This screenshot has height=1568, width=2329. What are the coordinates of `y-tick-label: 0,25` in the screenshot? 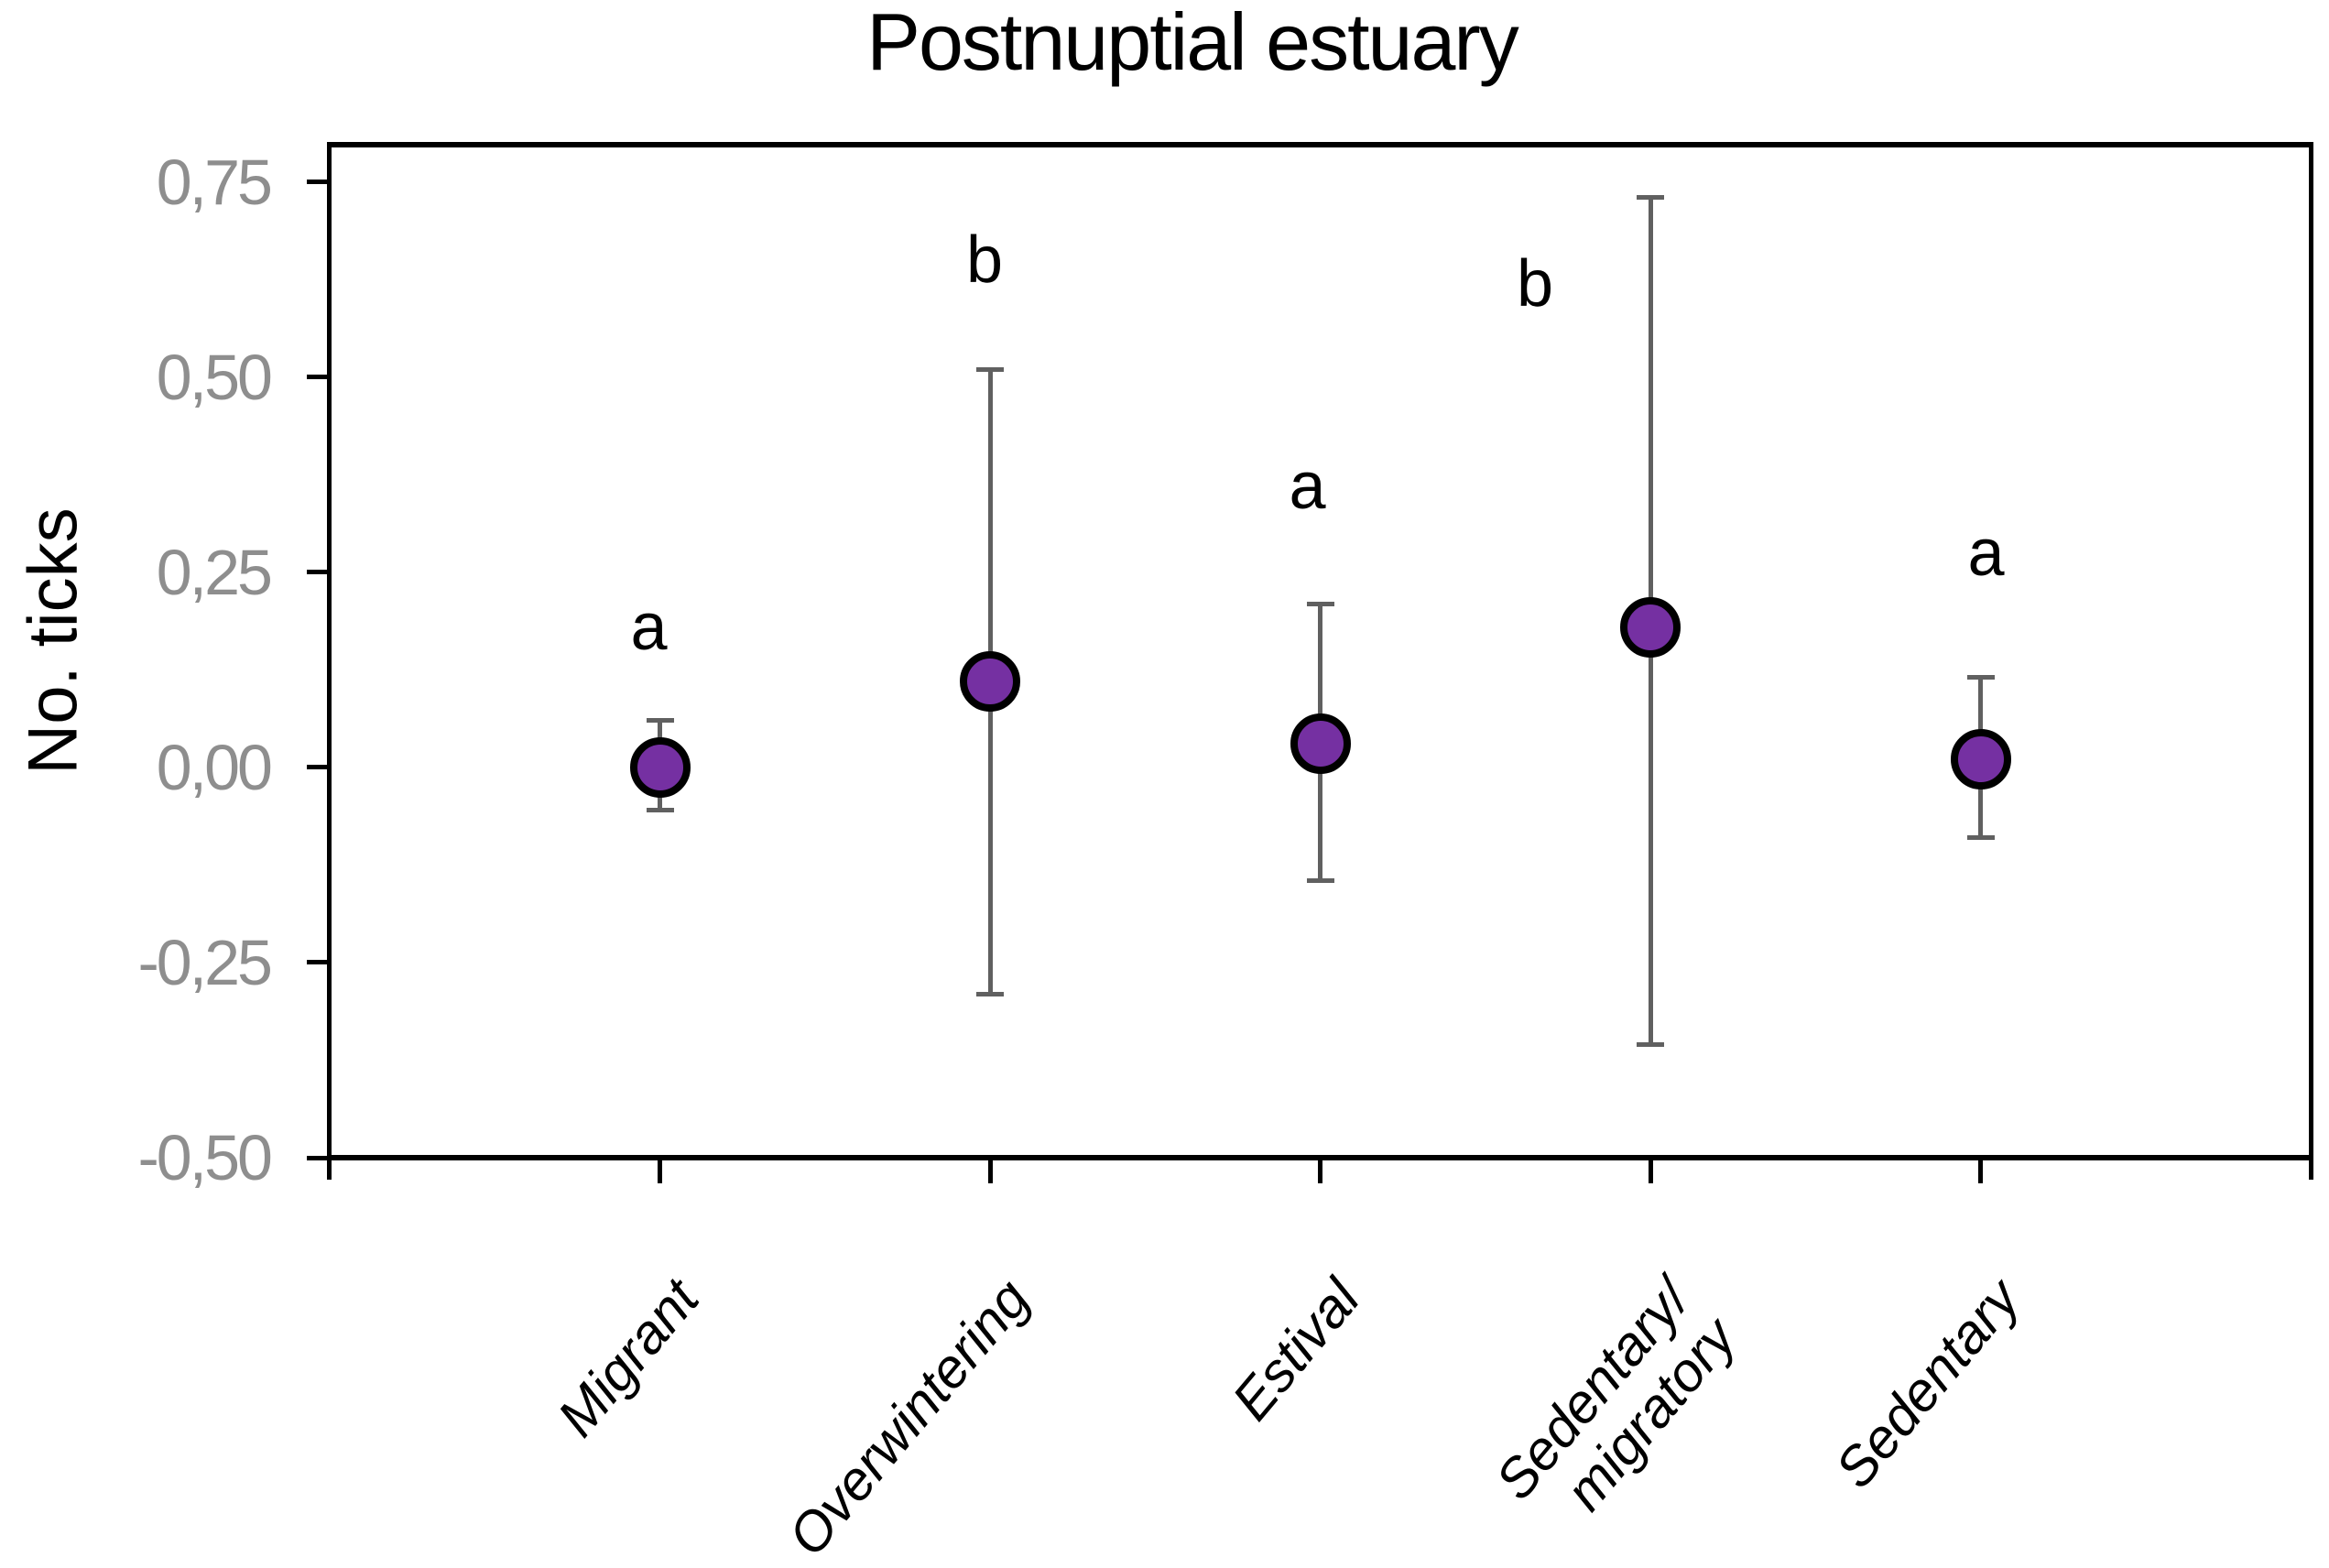 It's located at (215, 572).